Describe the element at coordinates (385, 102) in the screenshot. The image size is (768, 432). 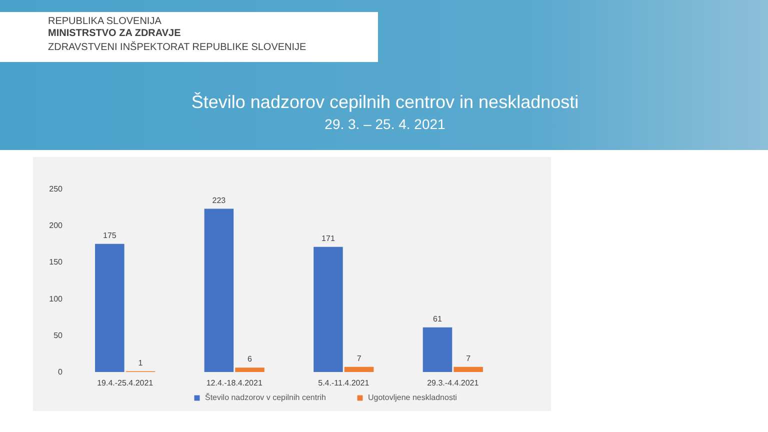
I see `chart-title: Število nadzorov cepilnih centrov in neskladnosti` at that location.